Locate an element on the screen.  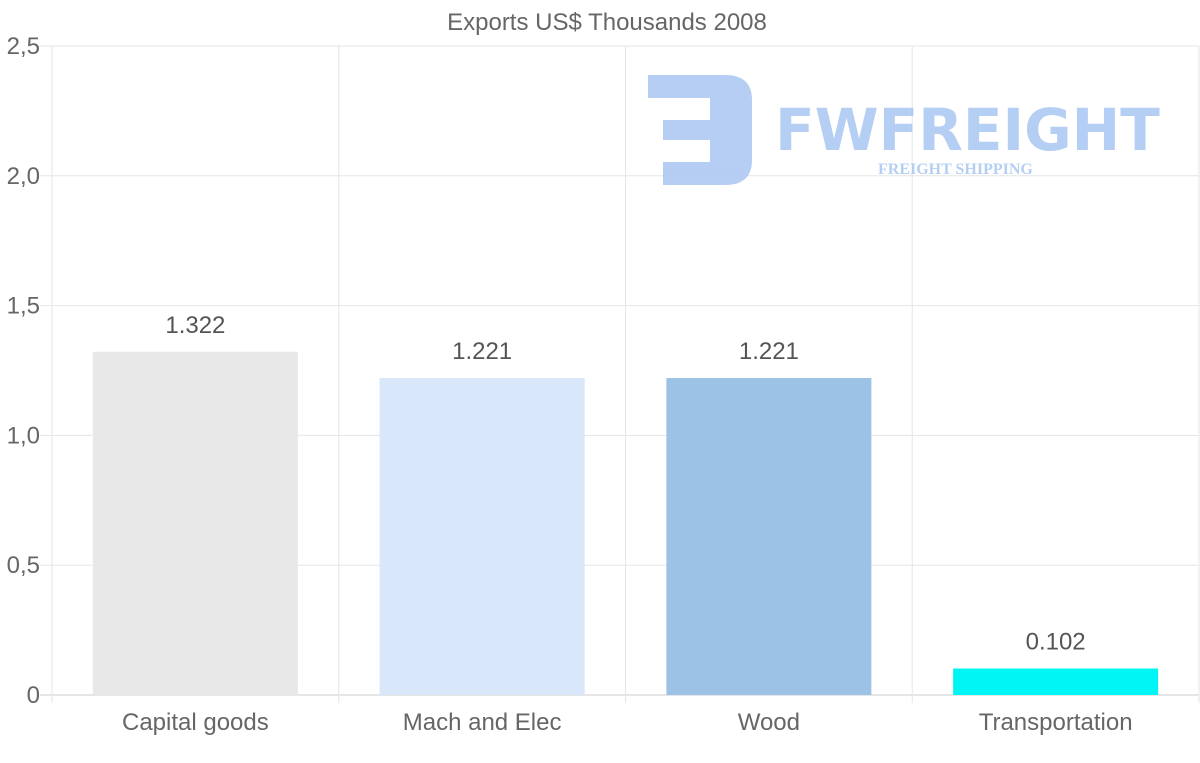
data-label: 0.102 is located at coordinates (1056, 642).